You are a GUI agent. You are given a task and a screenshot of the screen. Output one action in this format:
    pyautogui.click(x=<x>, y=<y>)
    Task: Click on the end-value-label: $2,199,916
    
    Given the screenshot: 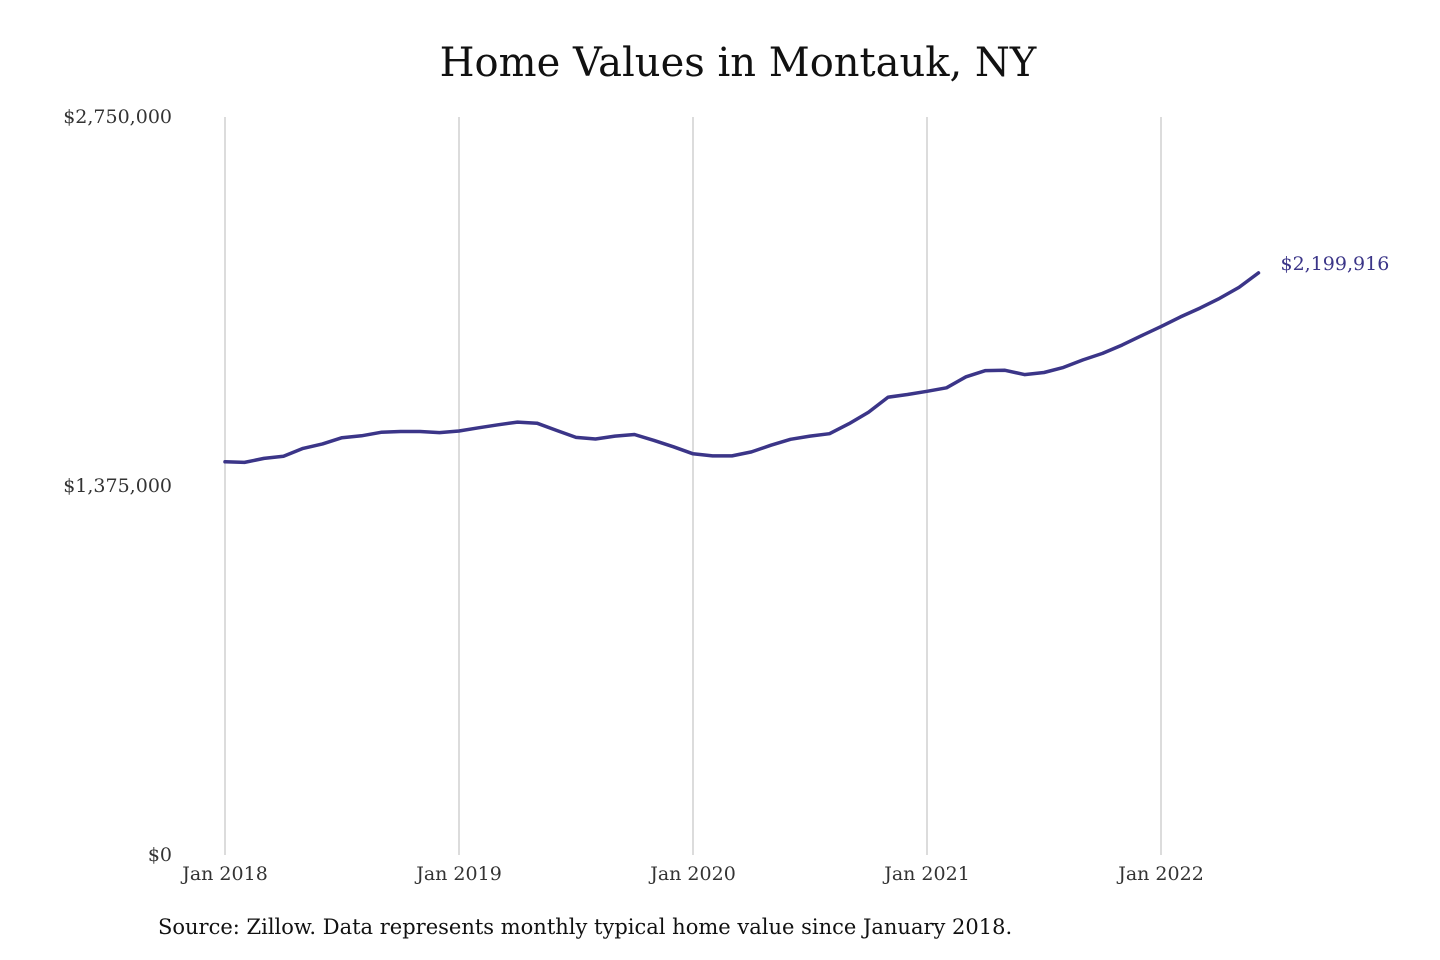 What is the action you would take?
    pyautogui.click(x=1335, y=264)
    